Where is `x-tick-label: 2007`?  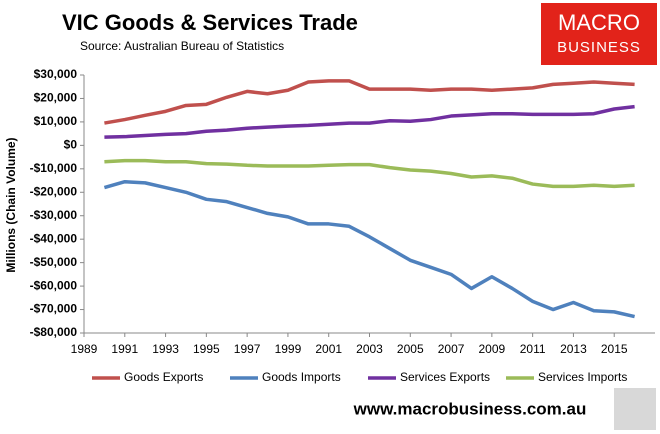 x-tick-label: 2007 is located at coordinates (451, 349).